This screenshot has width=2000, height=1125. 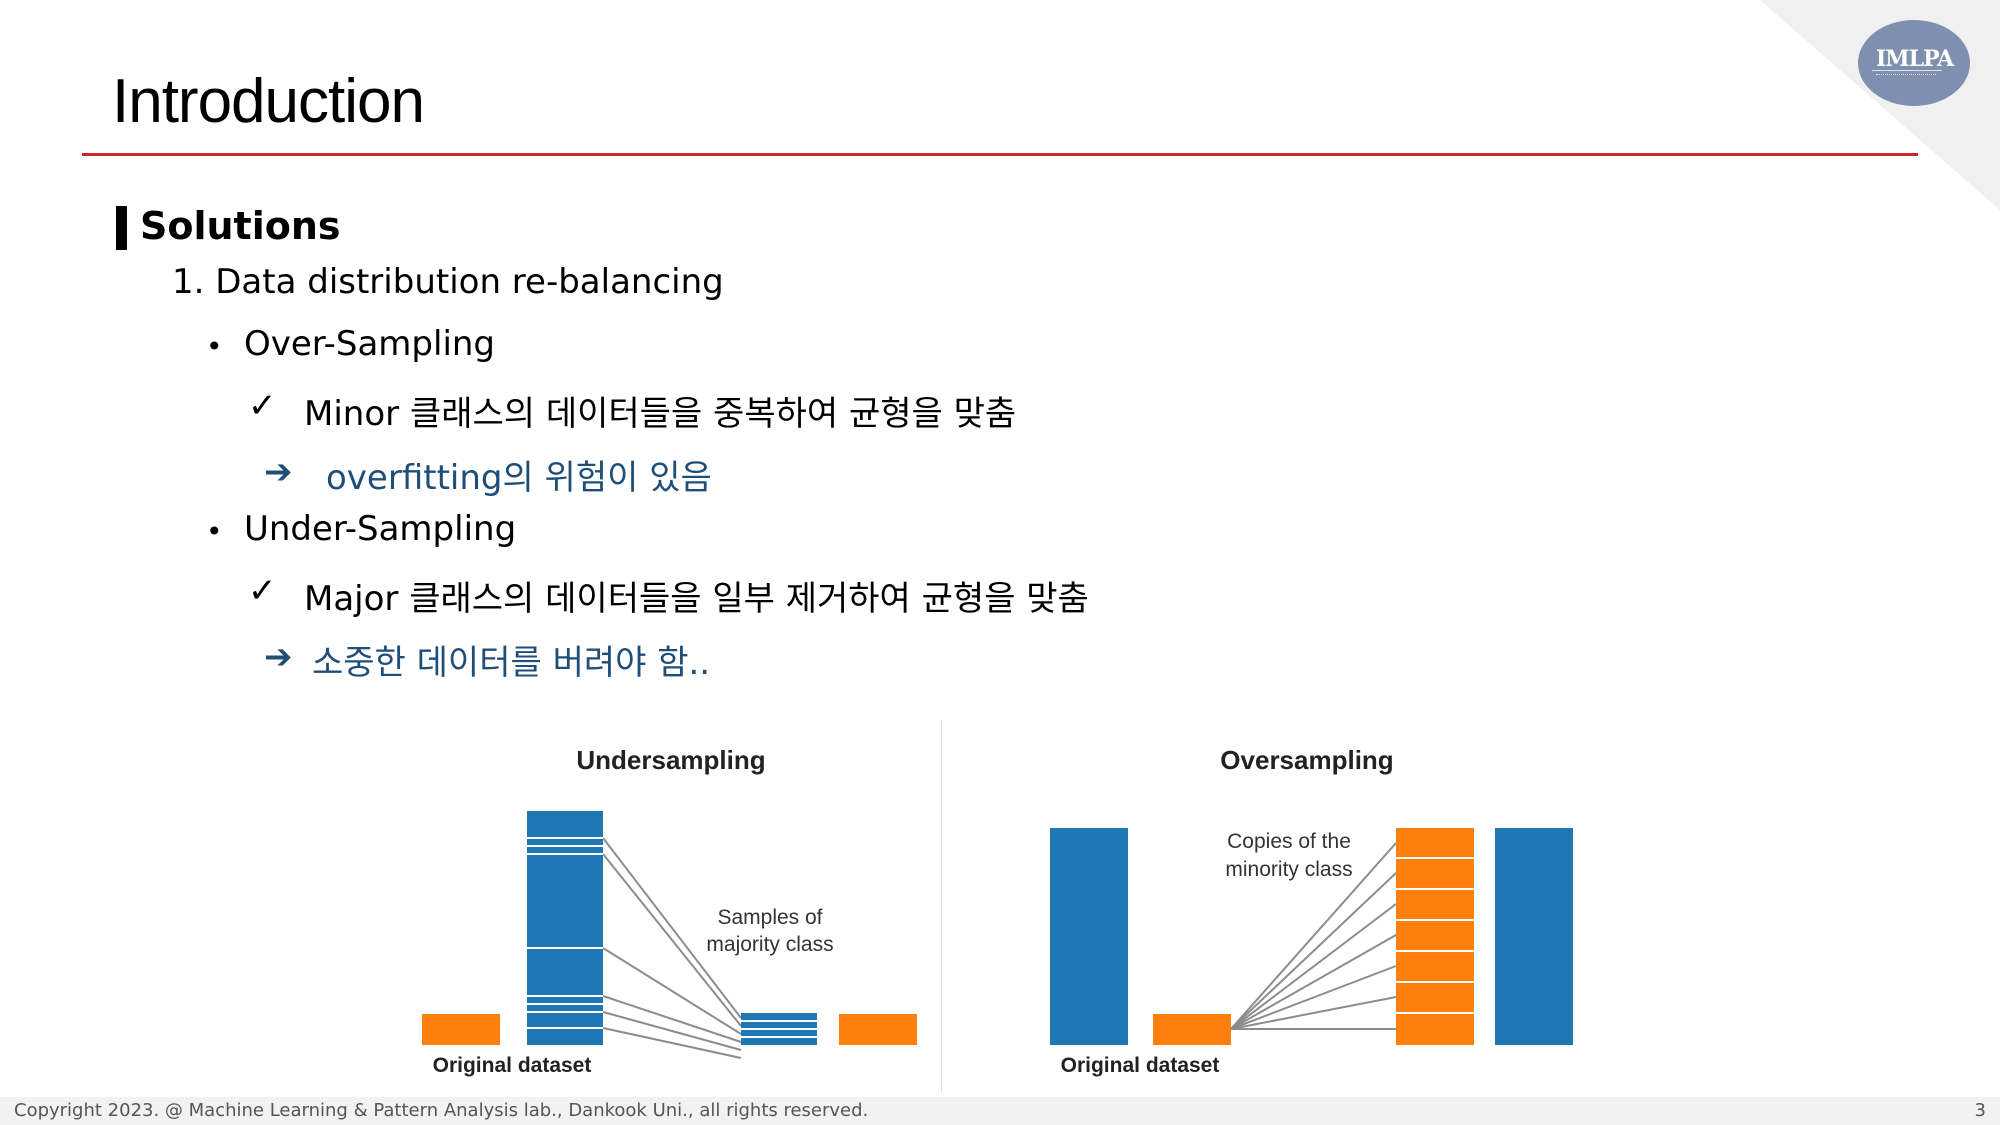 I want to click on oversampling-title: Oversampling, so click(x=1306, y=760).